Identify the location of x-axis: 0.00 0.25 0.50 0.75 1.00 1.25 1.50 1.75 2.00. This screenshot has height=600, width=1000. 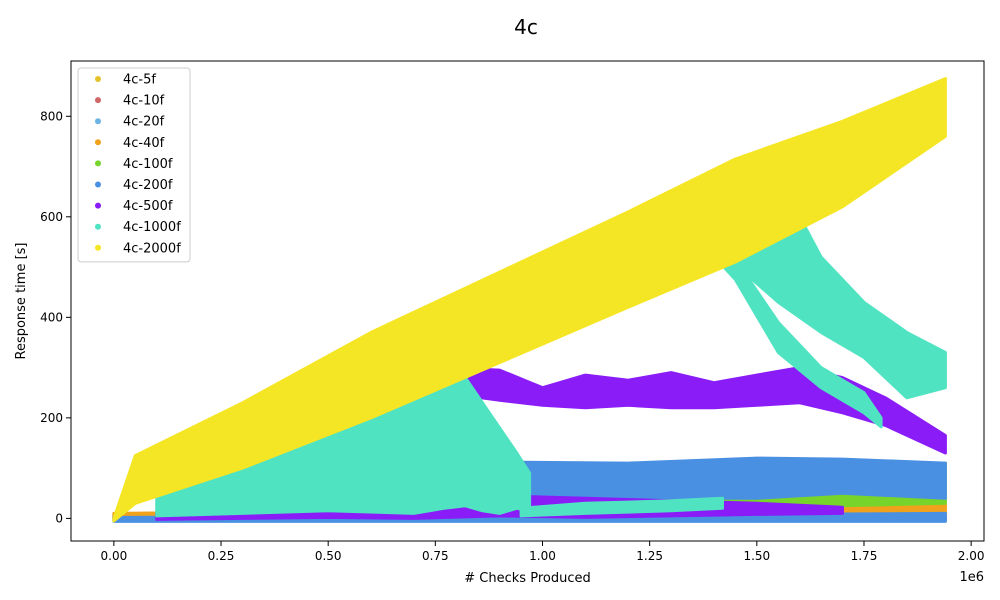
(543, 552).